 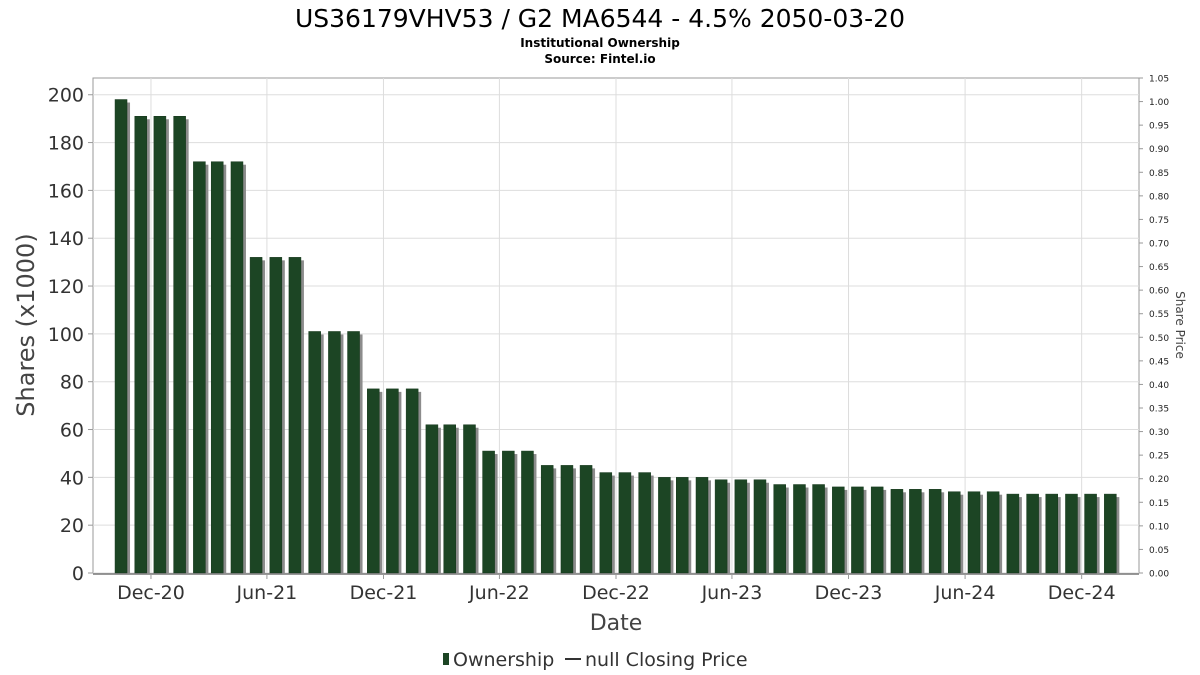 What do you see at coordinates (72, 431) in the screenshot?
I see `y-tick-label: 60` at bounding box center [72, 431].